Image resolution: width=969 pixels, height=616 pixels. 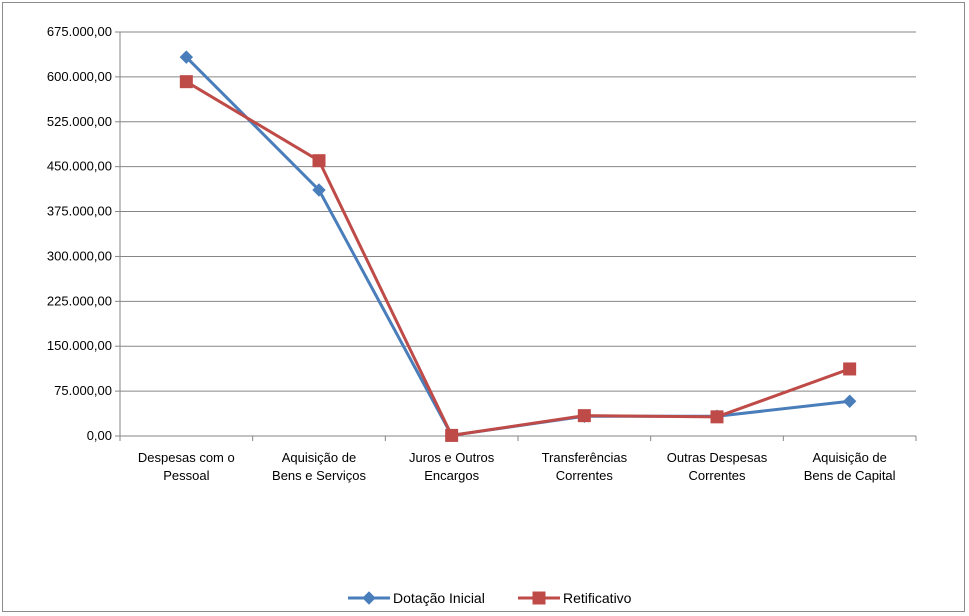 What do you see at coordinates (490, 598) in the screenshot?
I see `legend: Dotação Inicial Retificativo` at bounding box center [490, 598].